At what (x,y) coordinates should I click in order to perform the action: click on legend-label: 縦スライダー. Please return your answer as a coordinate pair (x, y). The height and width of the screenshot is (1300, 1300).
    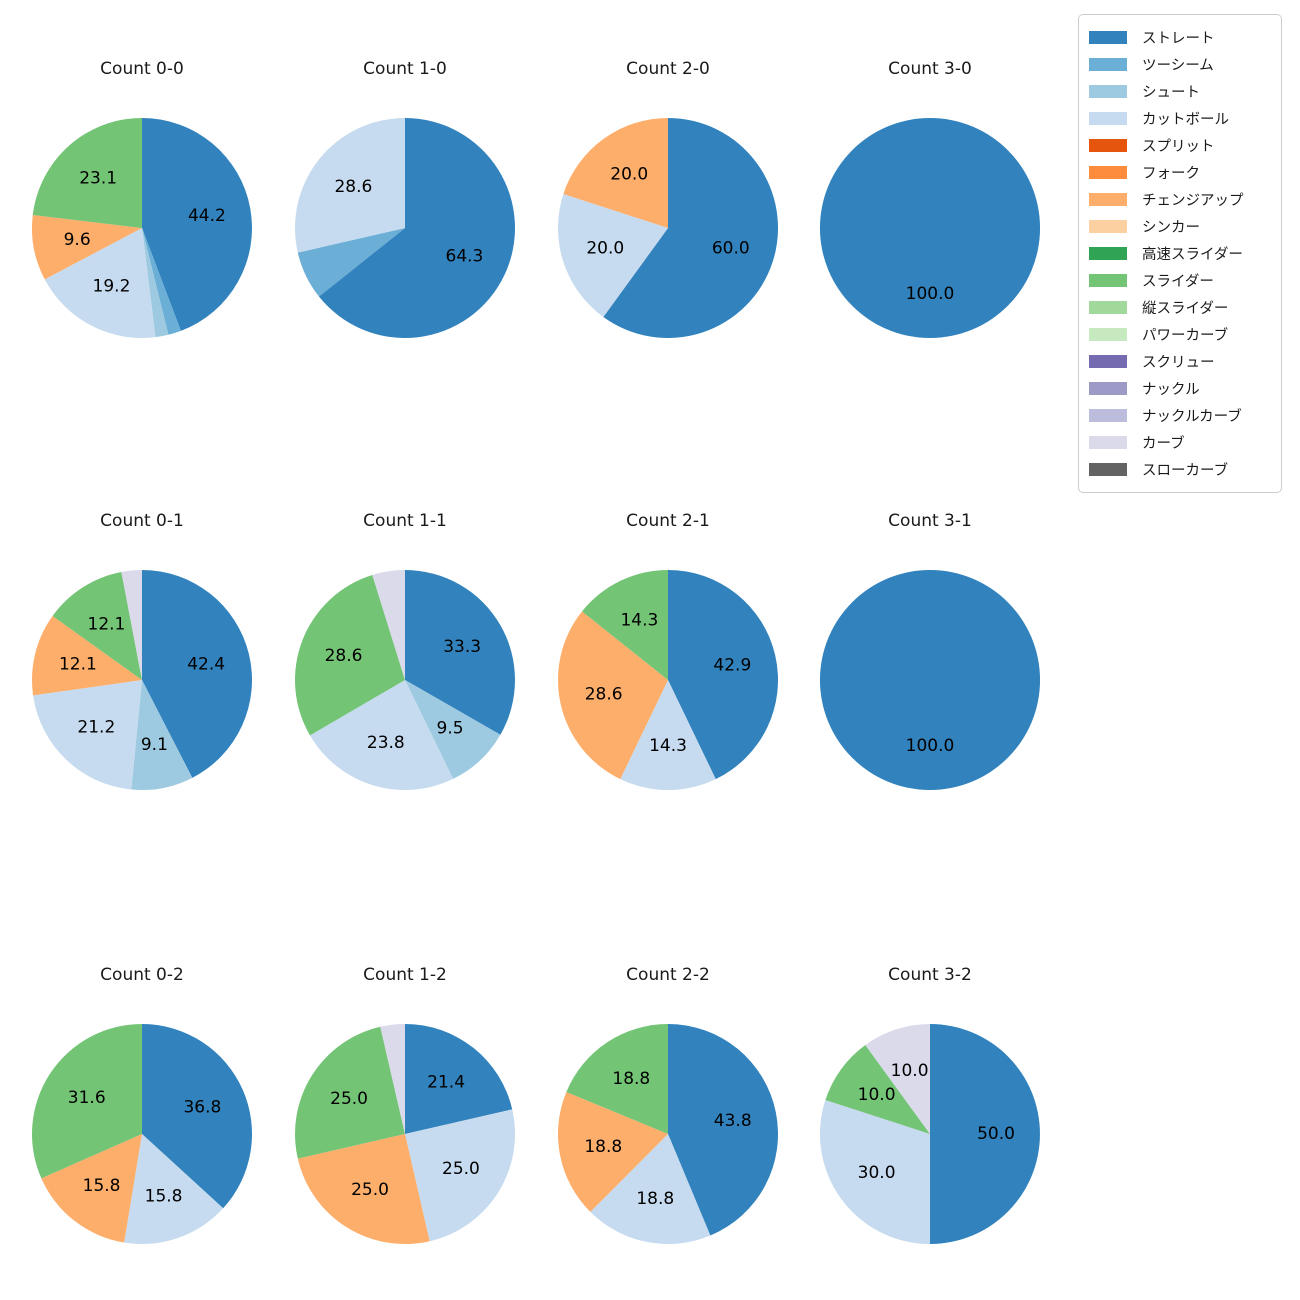
    Looking at the image, I should click on (1185, 309).